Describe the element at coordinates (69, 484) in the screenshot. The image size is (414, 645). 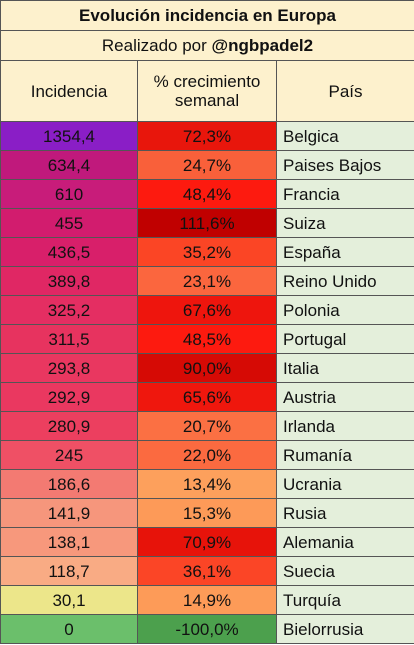
I see `incidence-cell: 186,6` at that location.